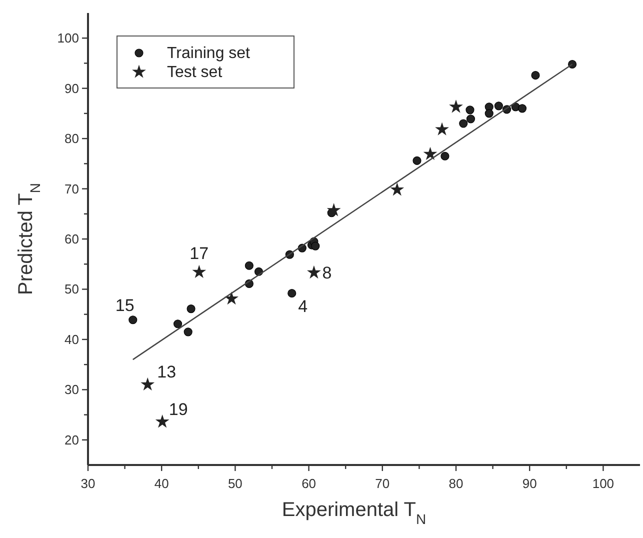 The image size is (643, 538). What do you see at coordinates (71, 390) in the screenshot?
I see `y-tick-label: 30` at bounding box center [71, 390].